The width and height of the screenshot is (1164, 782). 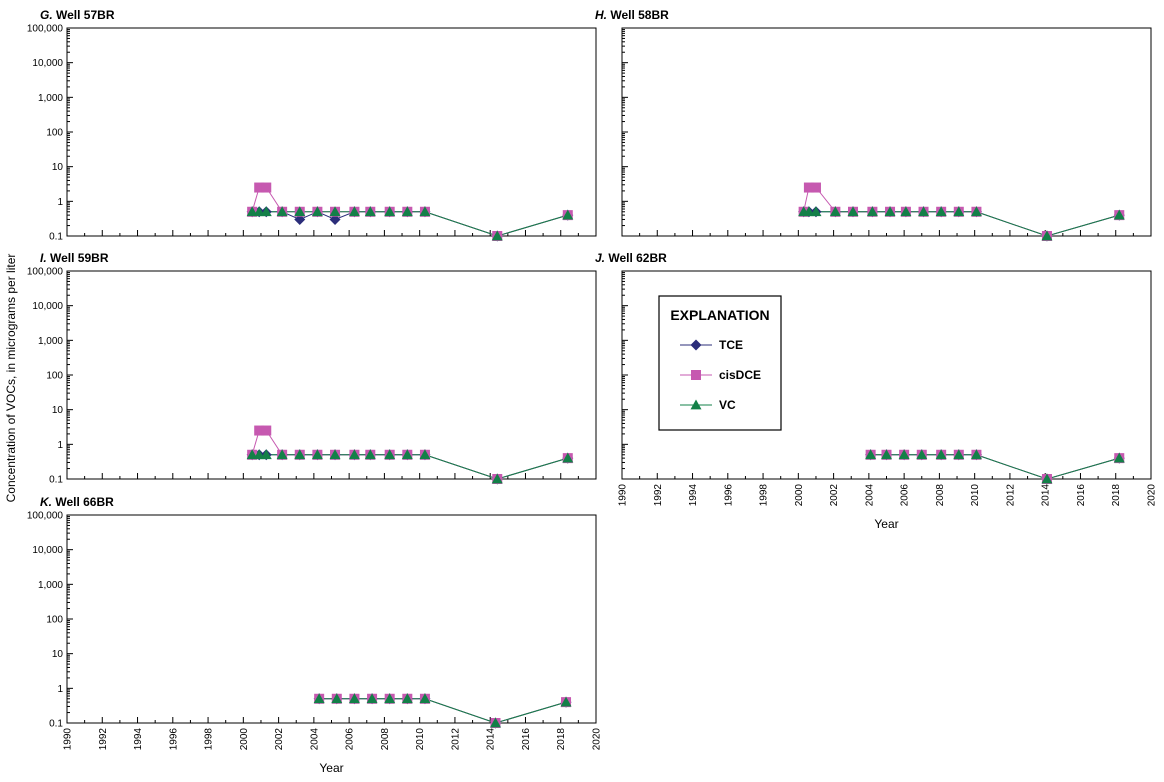 I want to click on x-tick-label: 1992, so click(x=103, y=739).